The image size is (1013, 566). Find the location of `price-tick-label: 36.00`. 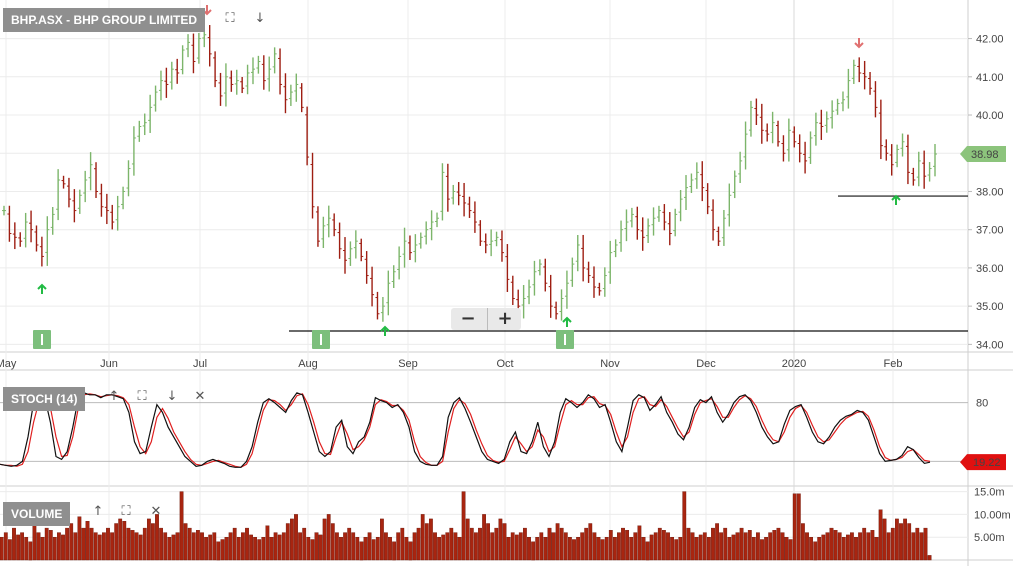

price-tick-label: 36.00 is located at coordinates (990, 269).